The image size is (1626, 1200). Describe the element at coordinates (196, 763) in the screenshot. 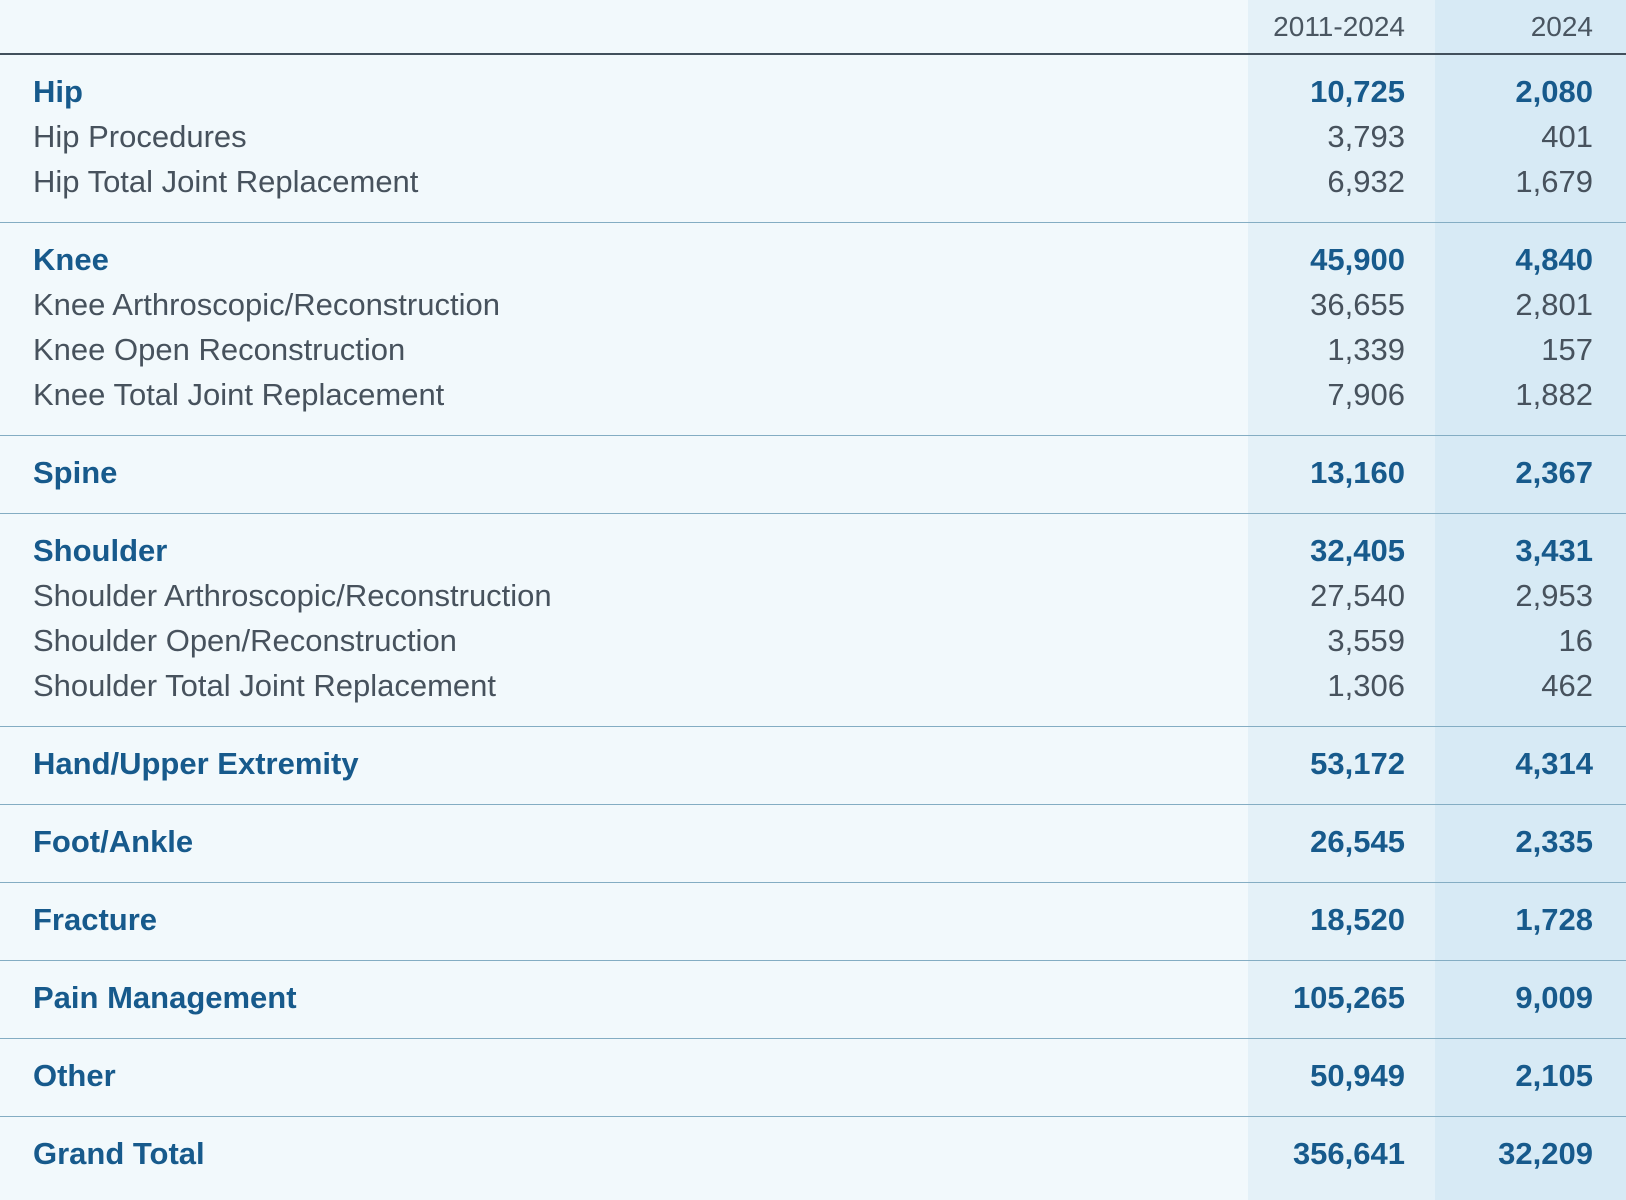

I see `category-hand-upper-extremity-label: Hand/Upper Extremity` at that location.